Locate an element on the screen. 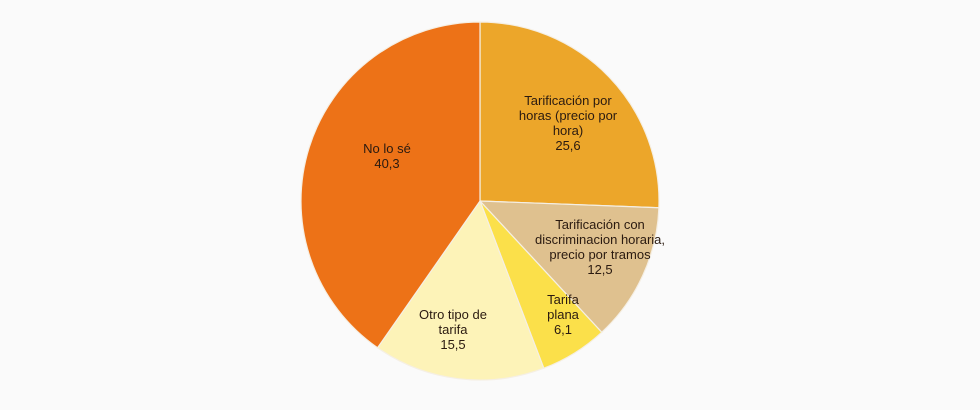 Image resolution: width=980 pixels, height=410 pixels. slice-label-name: Tarifa is located at coordinates (563, 299).